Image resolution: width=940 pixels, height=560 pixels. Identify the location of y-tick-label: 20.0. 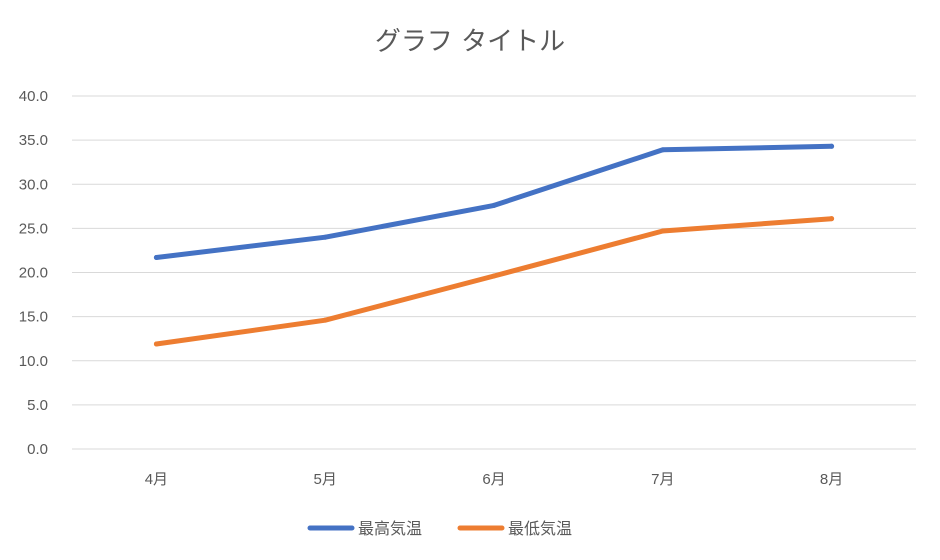
(33, 273).